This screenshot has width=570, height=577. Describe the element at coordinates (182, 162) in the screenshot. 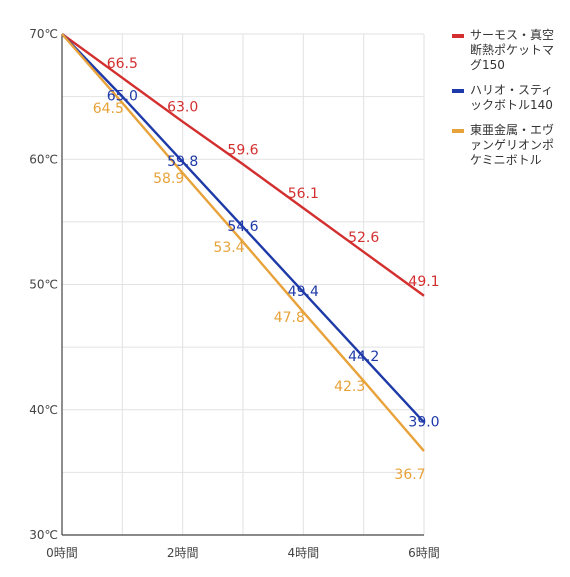

I see `data-label: 59.8` at that location.